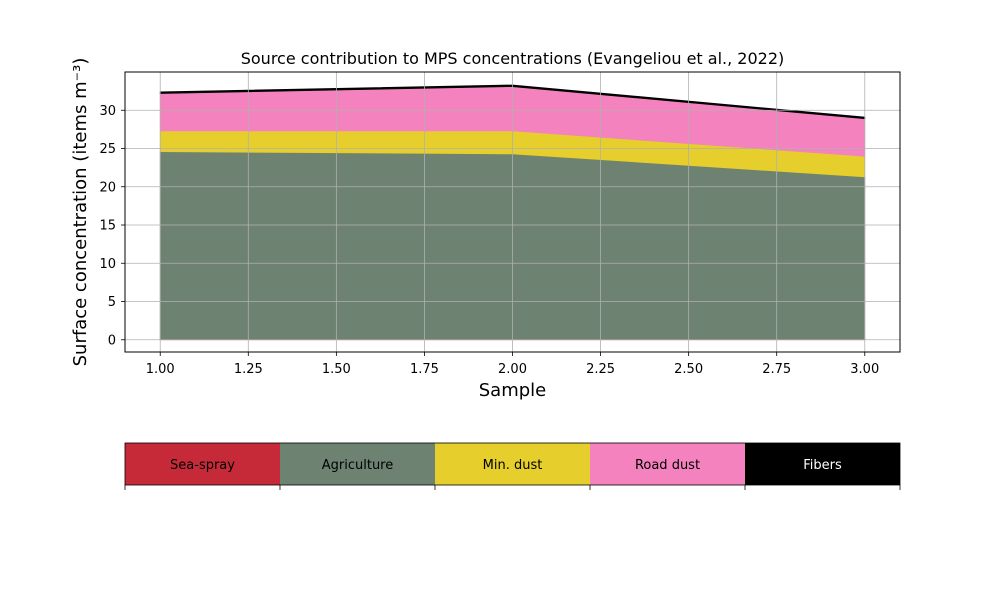 The height and width of the screenshot is (600, 1000). I want to click on legend-swatch-min-dust, so click(512, 464).